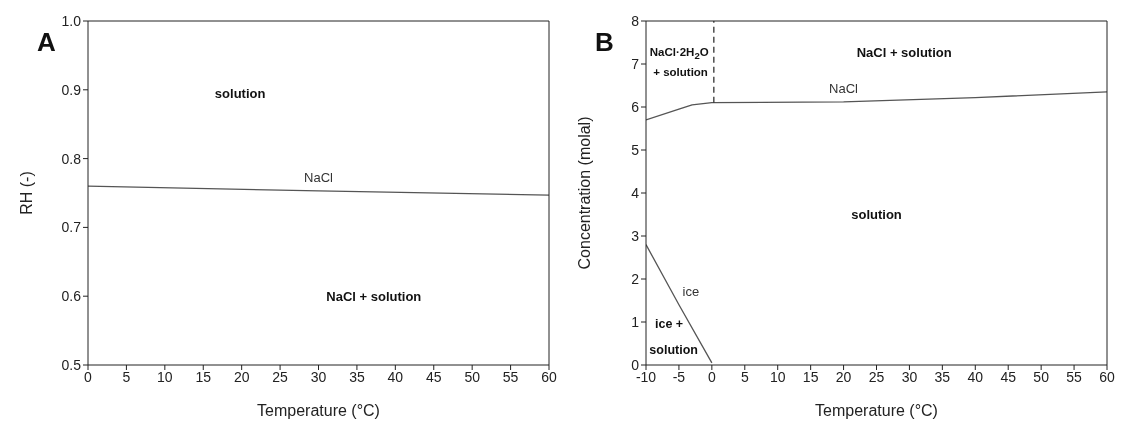 Image resolution: width=1124 pixels, height=429 pixels. What do you see at coordinates (635, 63) in the screenshot?
I see `y-tick-label: 7` at bounding box center [635, 63].